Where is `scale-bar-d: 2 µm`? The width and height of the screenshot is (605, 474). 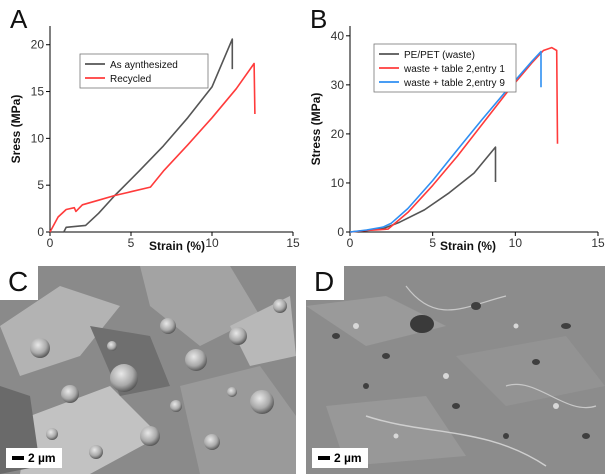
scale-bar-d: 2 µm is located at coordinates (340, 458).